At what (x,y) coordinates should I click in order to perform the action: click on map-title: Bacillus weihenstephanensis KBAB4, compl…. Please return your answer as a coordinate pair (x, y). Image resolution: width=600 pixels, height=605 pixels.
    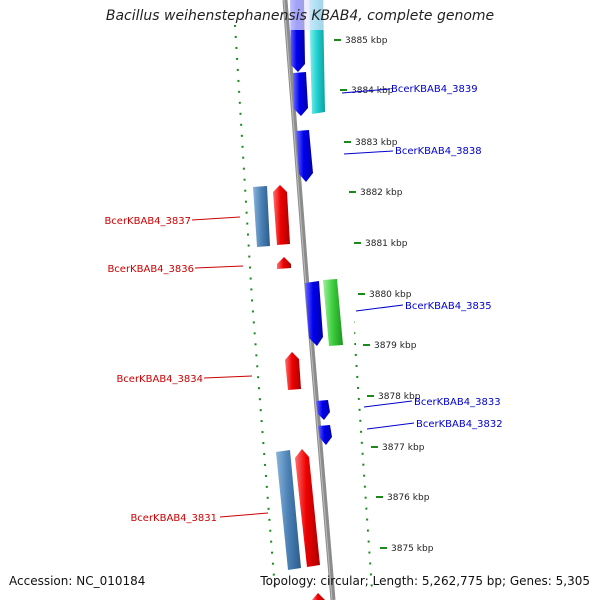
    Looking at the image, I should click on (300, 16).